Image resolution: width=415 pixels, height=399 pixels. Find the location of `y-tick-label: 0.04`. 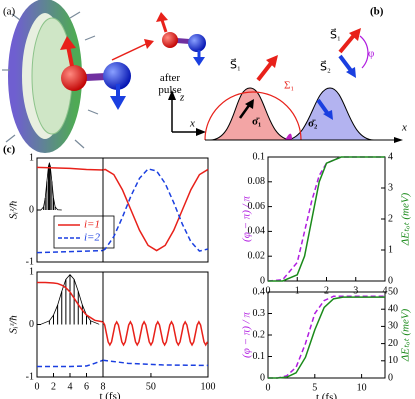

y-tick-label: 0.04 is located at coordinates (257, 231).